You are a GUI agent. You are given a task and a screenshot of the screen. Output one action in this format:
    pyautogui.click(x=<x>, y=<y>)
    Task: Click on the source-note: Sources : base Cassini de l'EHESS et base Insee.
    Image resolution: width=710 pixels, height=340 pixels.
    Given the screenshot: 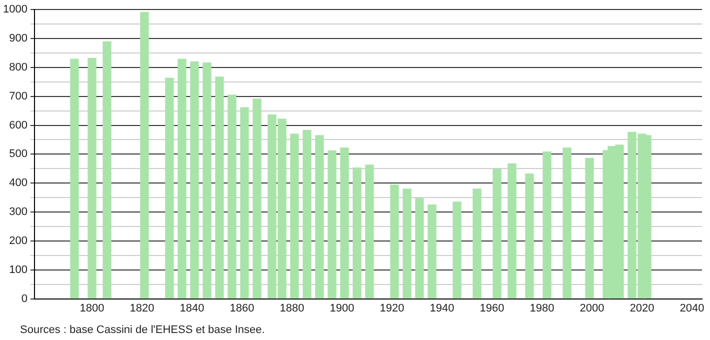 What is the action you would take?
    pyautogui.click(x=142, y=330)
    